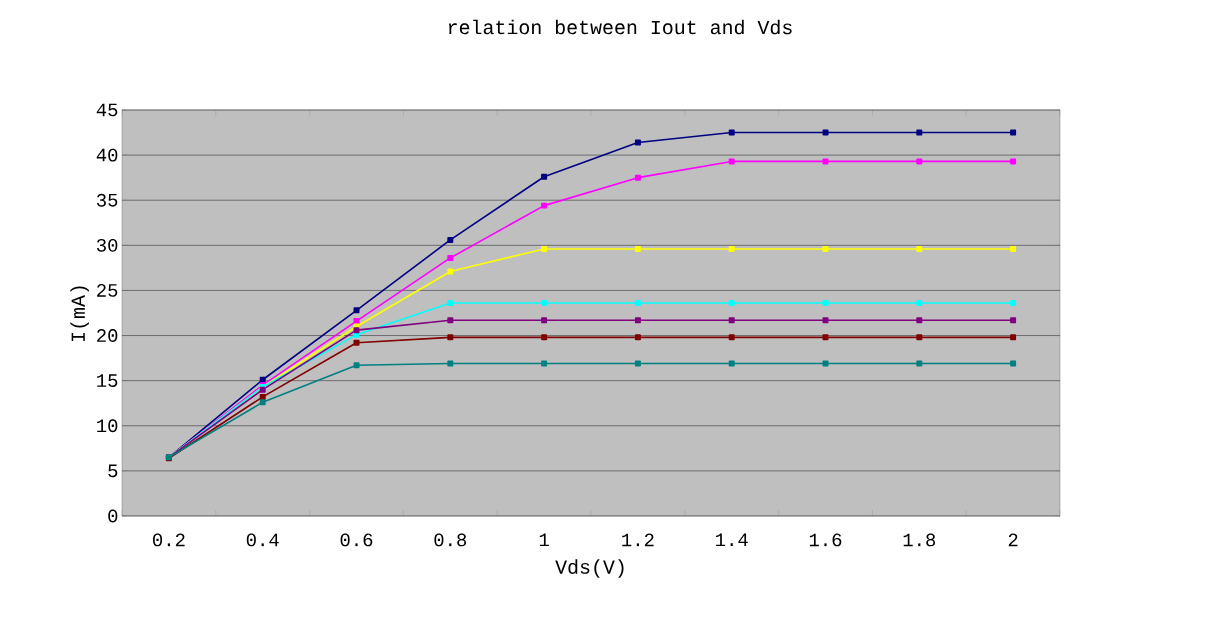  I want to click on x-tick-label: 1.6, so click(825, 540).